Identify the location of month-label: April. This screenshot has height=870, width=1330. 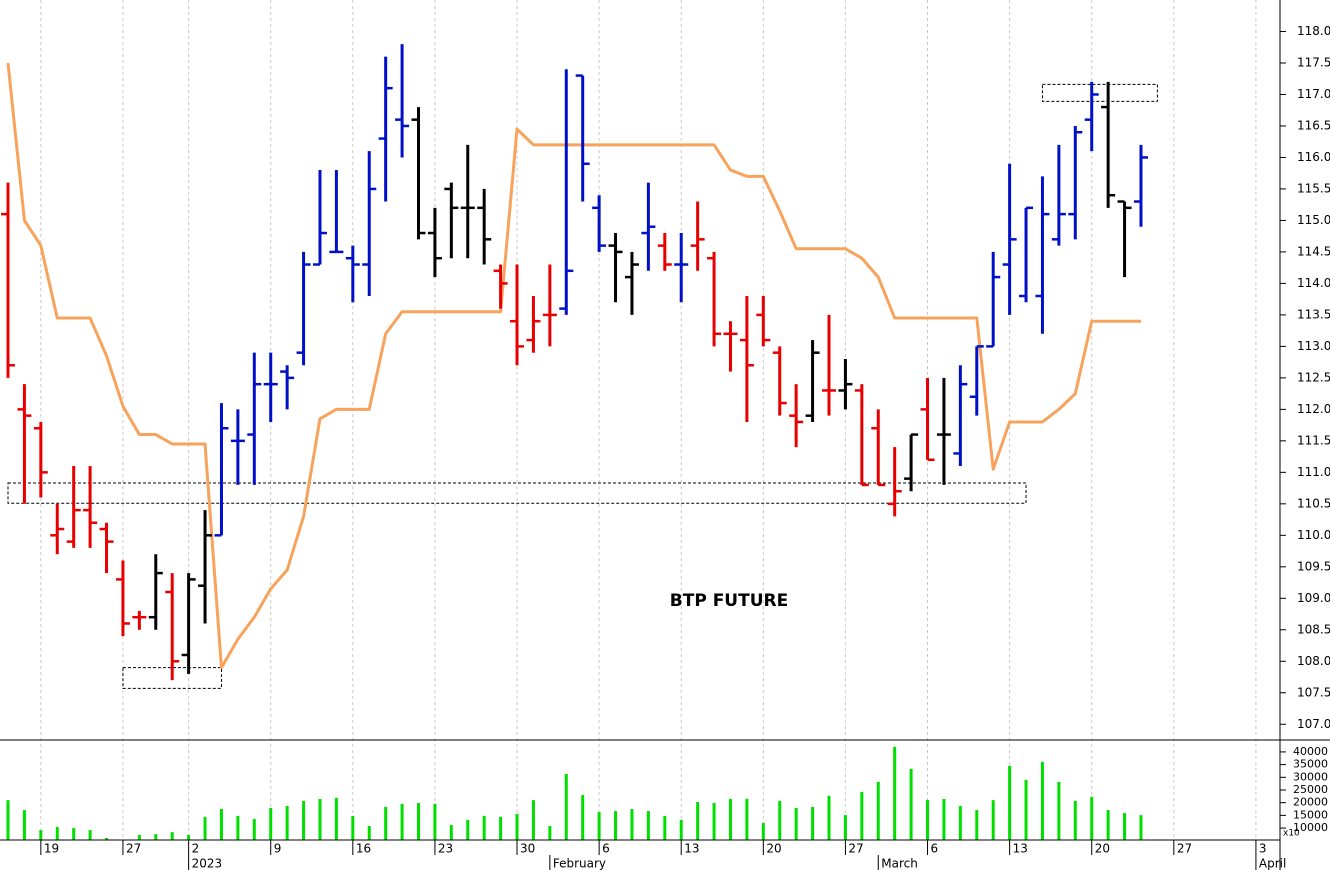
(1272, 863).